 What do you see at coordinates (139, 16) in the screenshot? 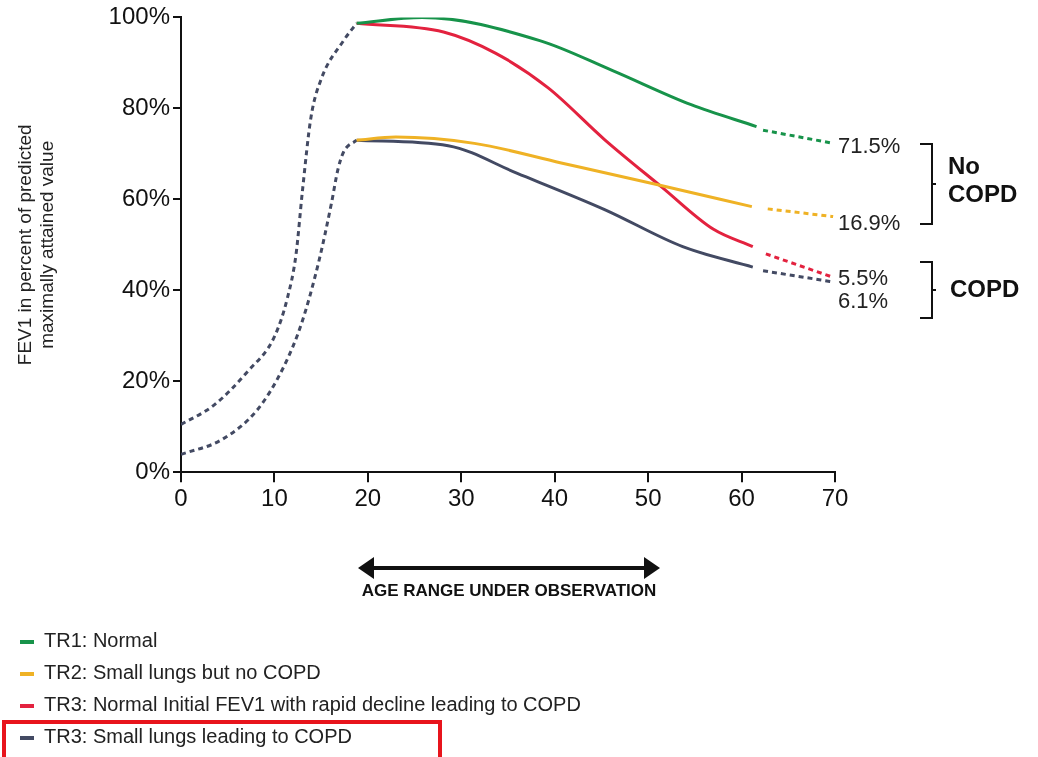
I see `y-tick-label: 100%` at bounding box center [139, 16].